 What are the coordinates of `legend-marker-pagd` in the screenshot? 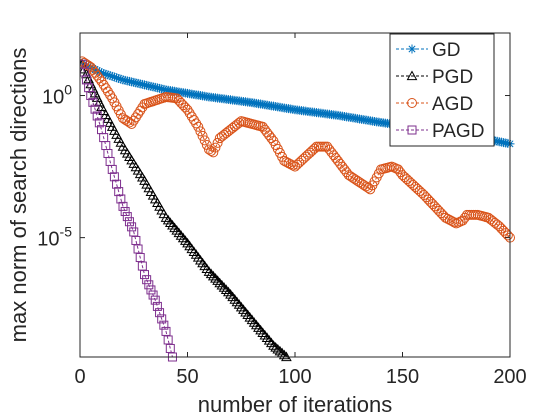 It's located at (412, 130).